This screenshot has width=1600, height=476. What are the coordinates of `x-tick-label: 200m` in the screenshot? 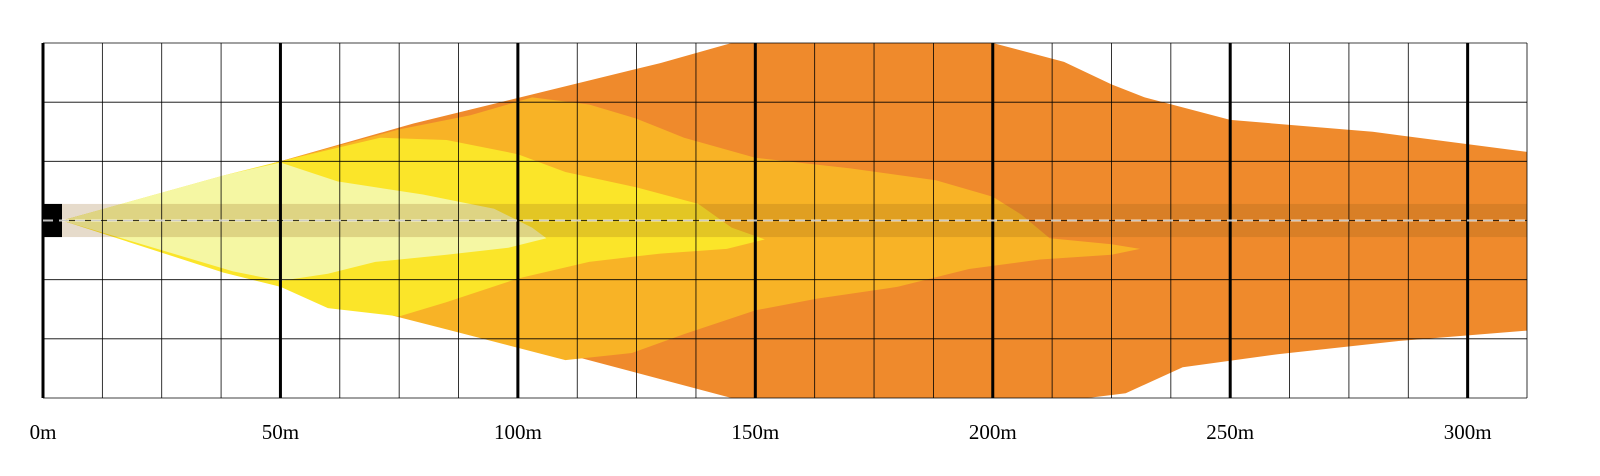 It's located at (993, 432).